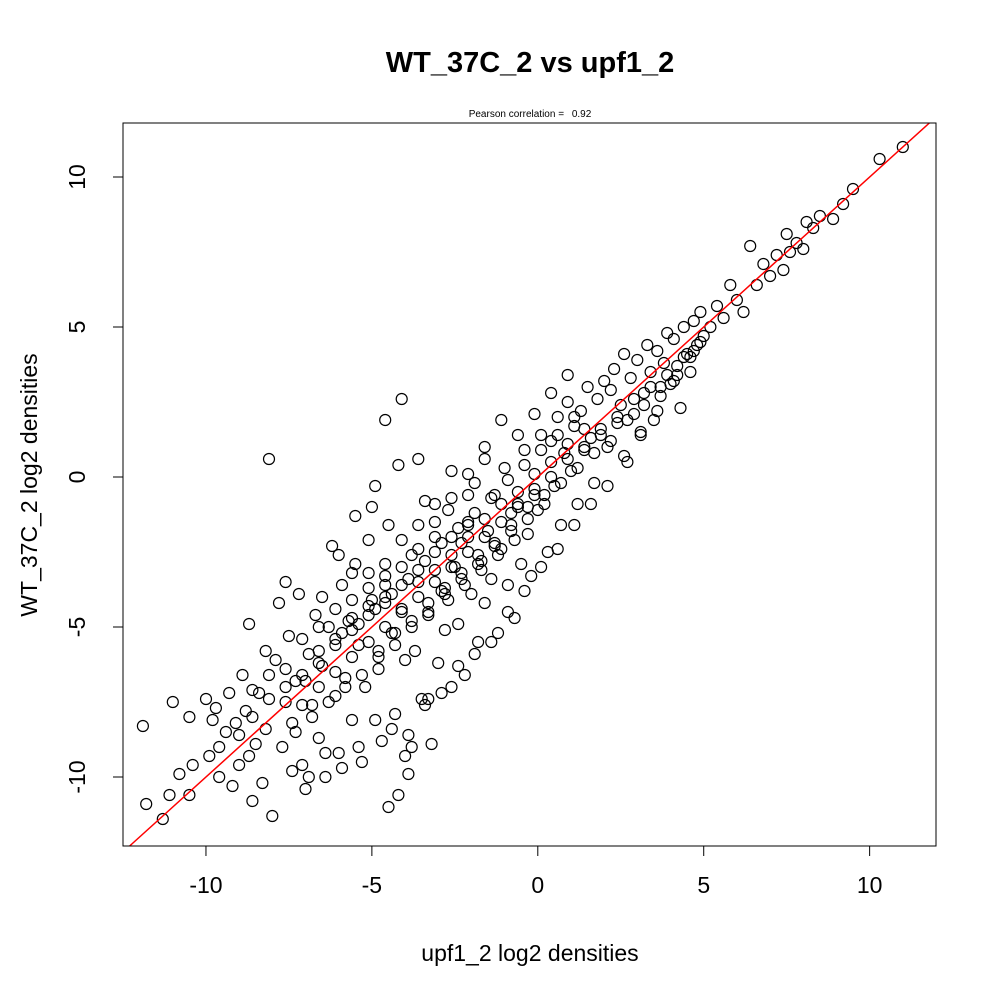  What do you see at coordinates (535, 872) in the screenshot?
I see `x-axis: -10 -5 0 5 10` at bounding box center [535, 872].